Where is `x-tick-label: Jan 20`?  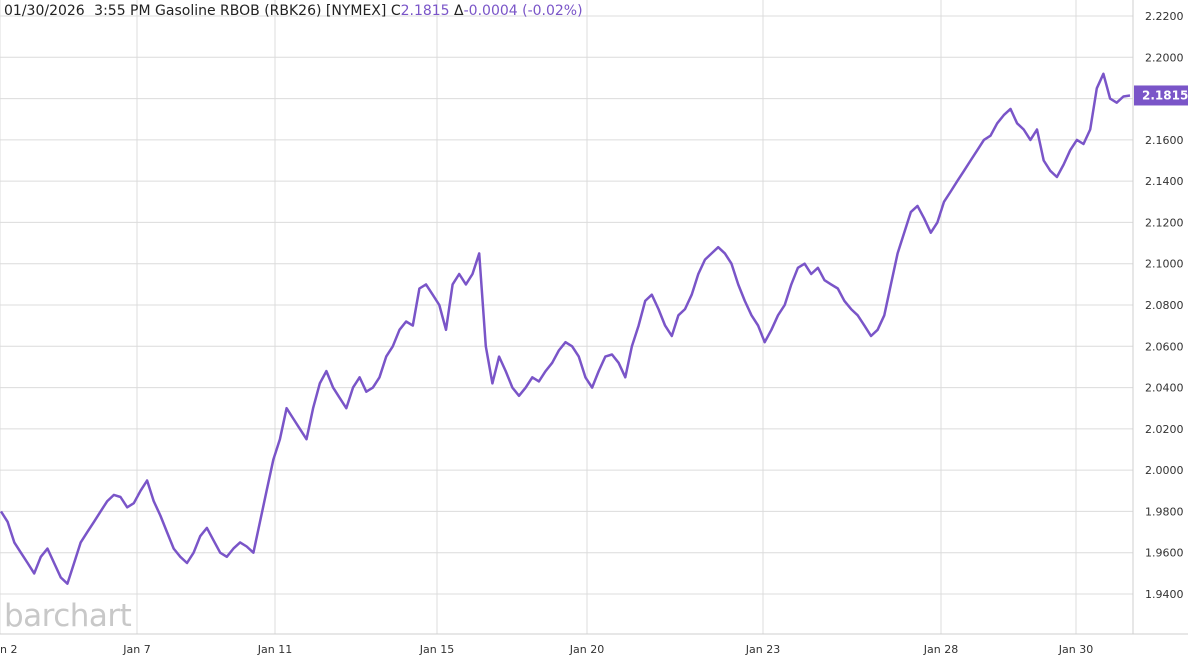 x-tick-label: Jan 20 is located at coordinates (586, 649).